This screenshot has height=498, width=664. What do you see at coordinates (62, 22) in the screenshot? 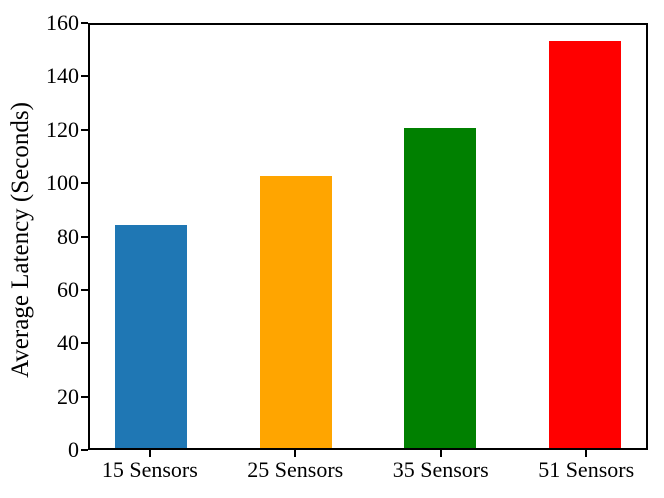
I see `y-tick-label: 160` at bounding box center [62, 22].